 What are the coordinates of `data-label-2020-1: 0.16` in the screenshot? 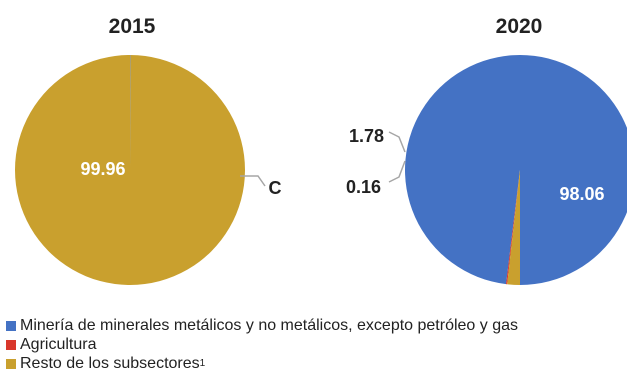 It's located at (363, 187).